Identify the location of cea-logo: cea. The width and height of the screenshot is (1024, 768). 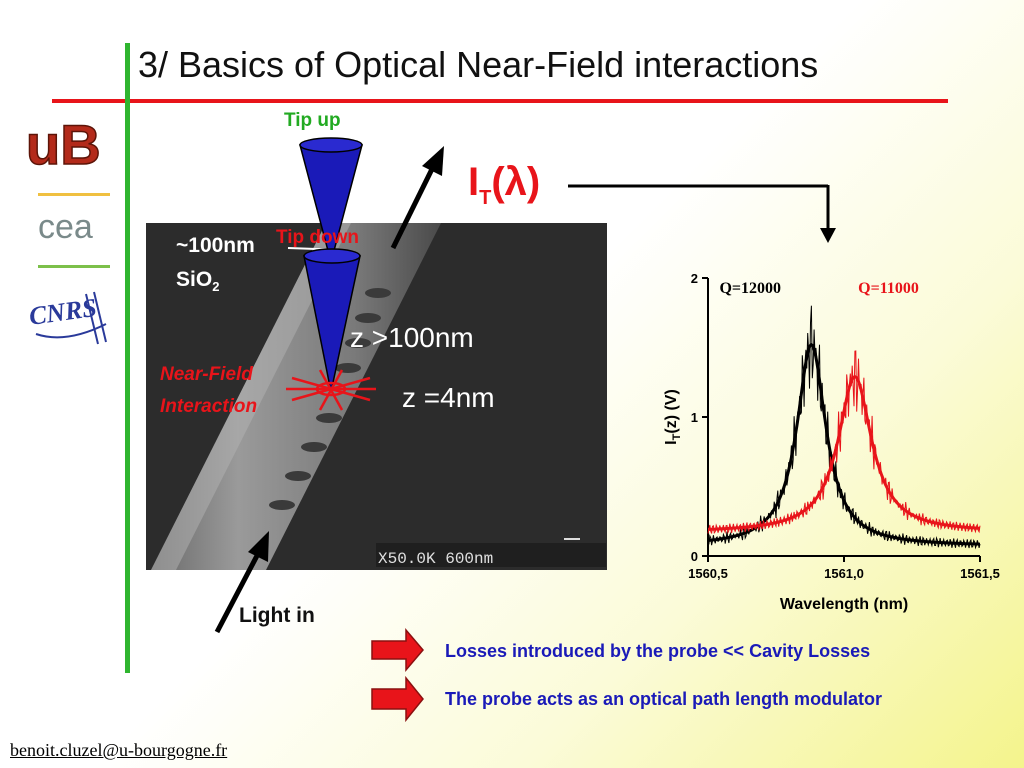
(65, 228).